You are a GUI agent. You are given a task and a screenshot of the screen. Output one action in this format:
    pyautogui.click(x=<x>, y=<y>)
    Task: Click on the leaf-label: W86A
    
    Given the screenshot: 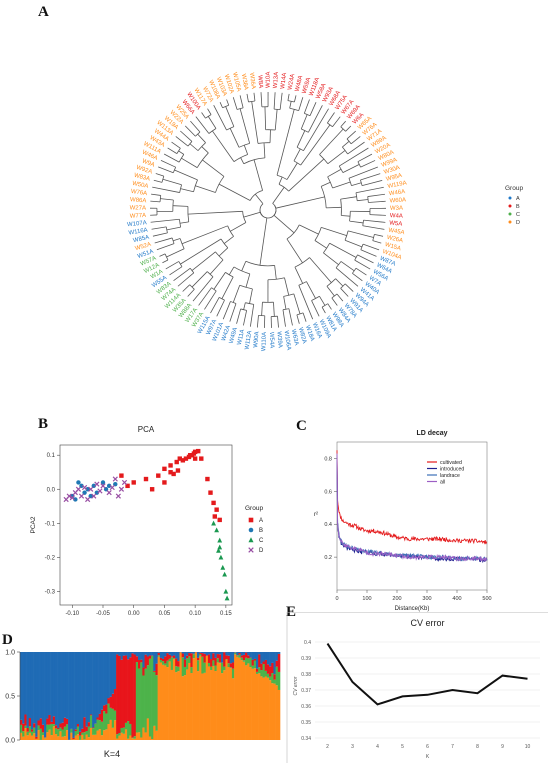 What is the action you would take?
    pyautogui.click(x=138, y=200)
    